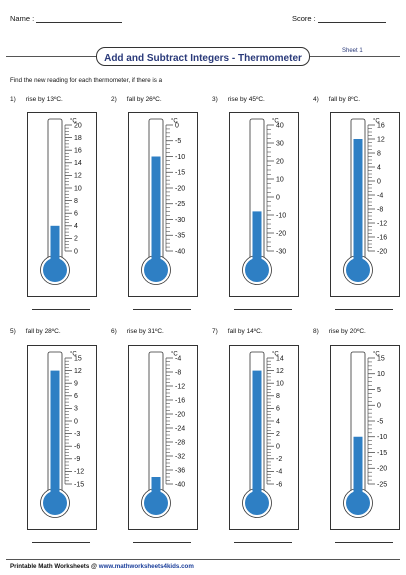 The width and height of the screenshot is (406, 575). I want to click on thermometer-card: 14 12 10 8 6 4 2 0 -2 -4 -6 °C, so click(264, 437).